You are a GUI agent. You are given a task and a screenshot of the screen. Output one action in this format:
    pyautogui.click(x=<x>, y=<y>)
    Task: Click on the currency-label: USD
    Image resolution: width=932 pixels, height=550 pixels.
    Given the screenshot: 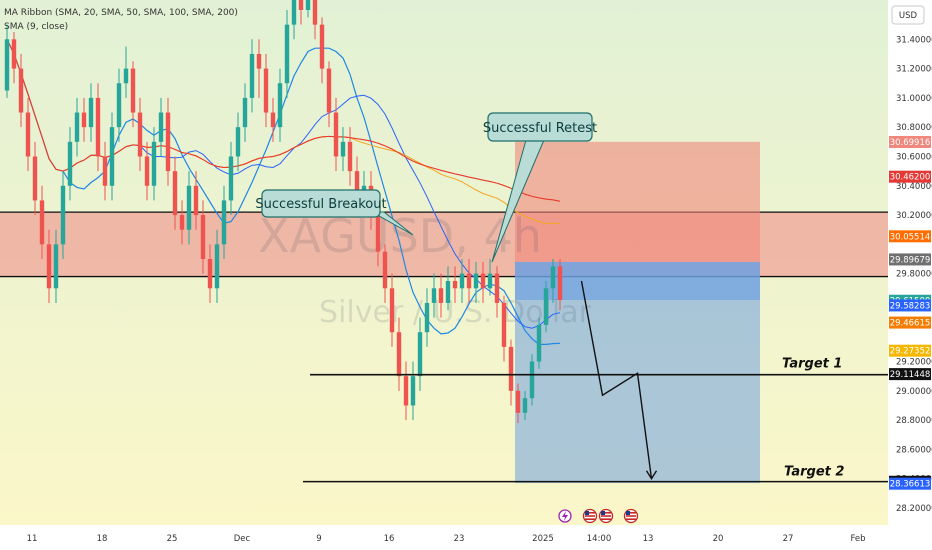 What is the action you would take?
    pyautogui.click(x=908, y=16)
    